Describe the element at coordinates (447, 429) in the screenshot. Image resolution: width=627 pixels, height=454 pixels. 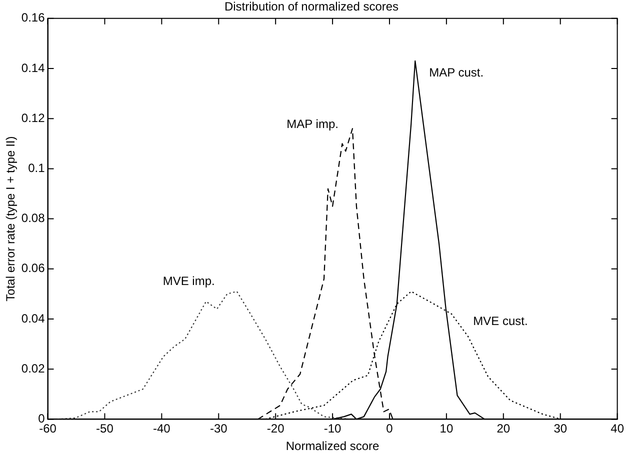
I see `x-tick-label: 10` at that location.